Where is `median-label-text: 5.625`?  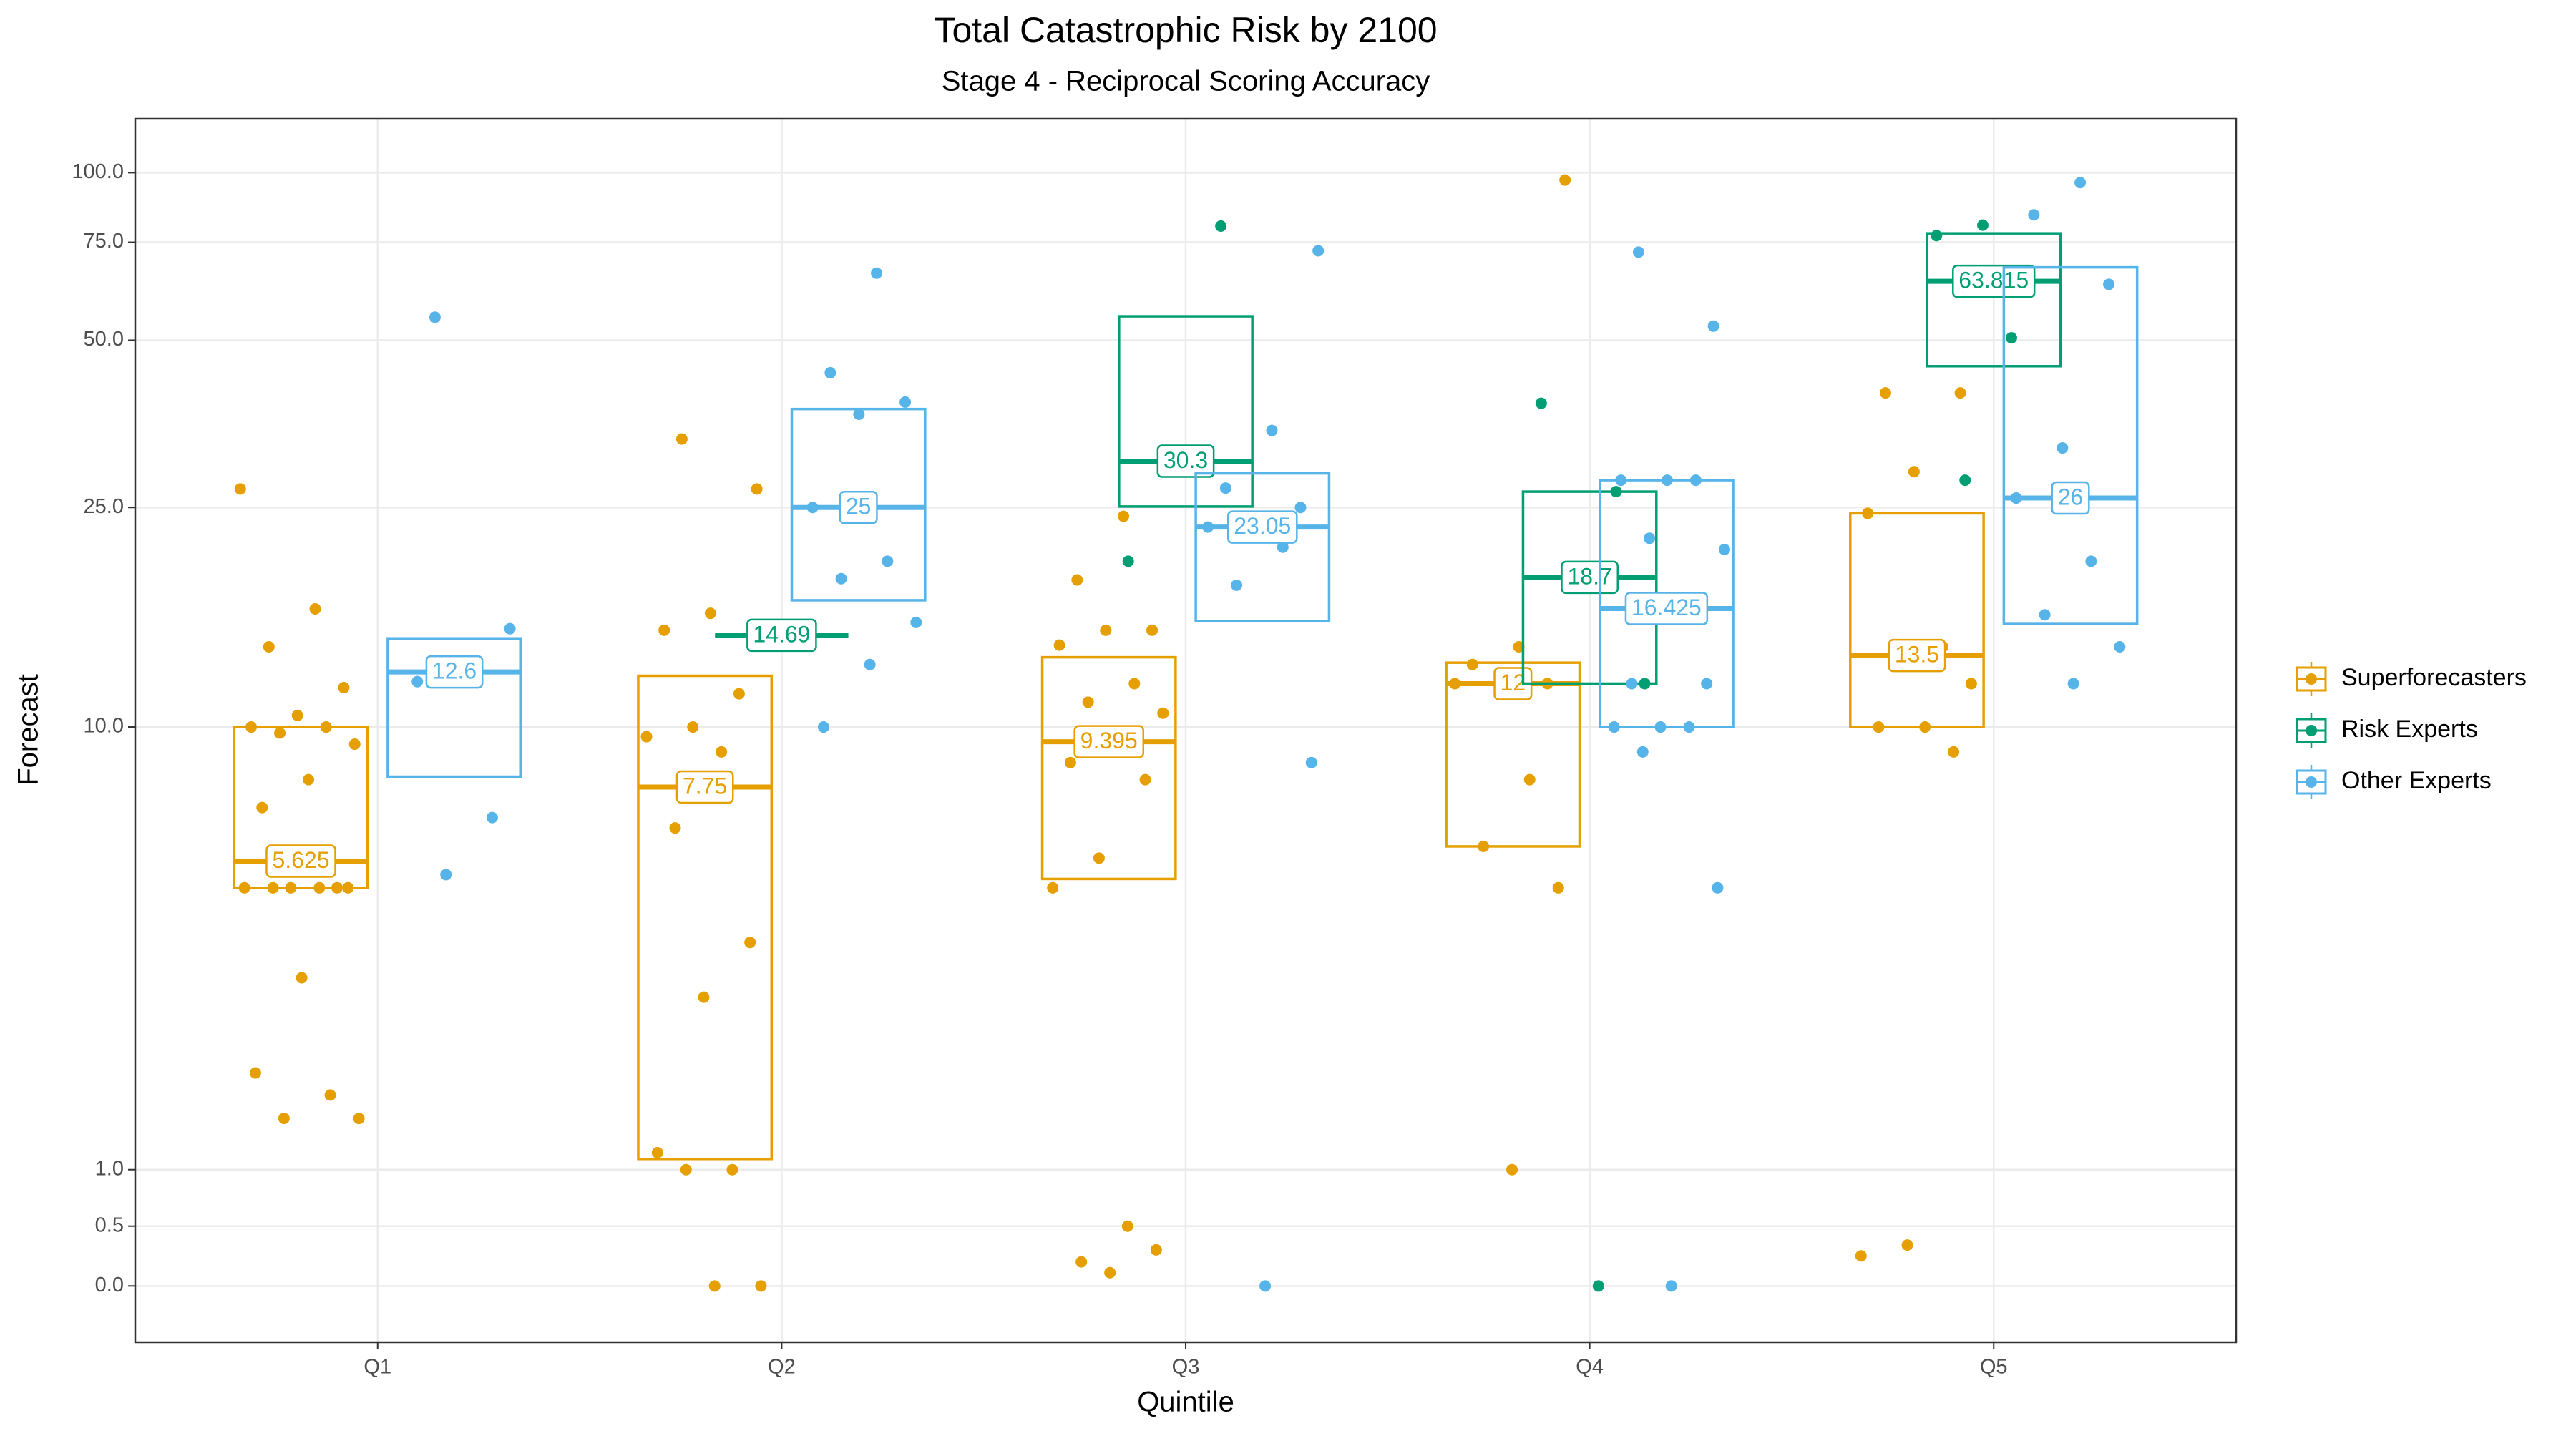 median-label-text: 5.625 is located at coordinates (300, 860).